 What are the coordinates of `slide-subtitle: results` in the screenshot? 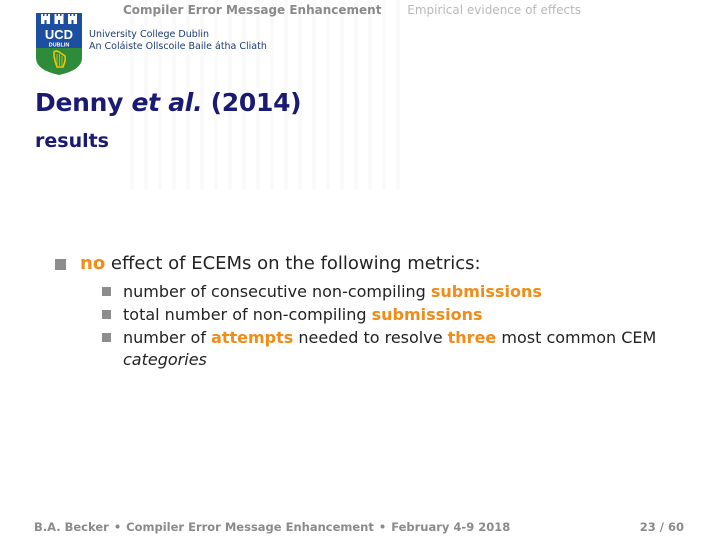 It's located at (72, 141).